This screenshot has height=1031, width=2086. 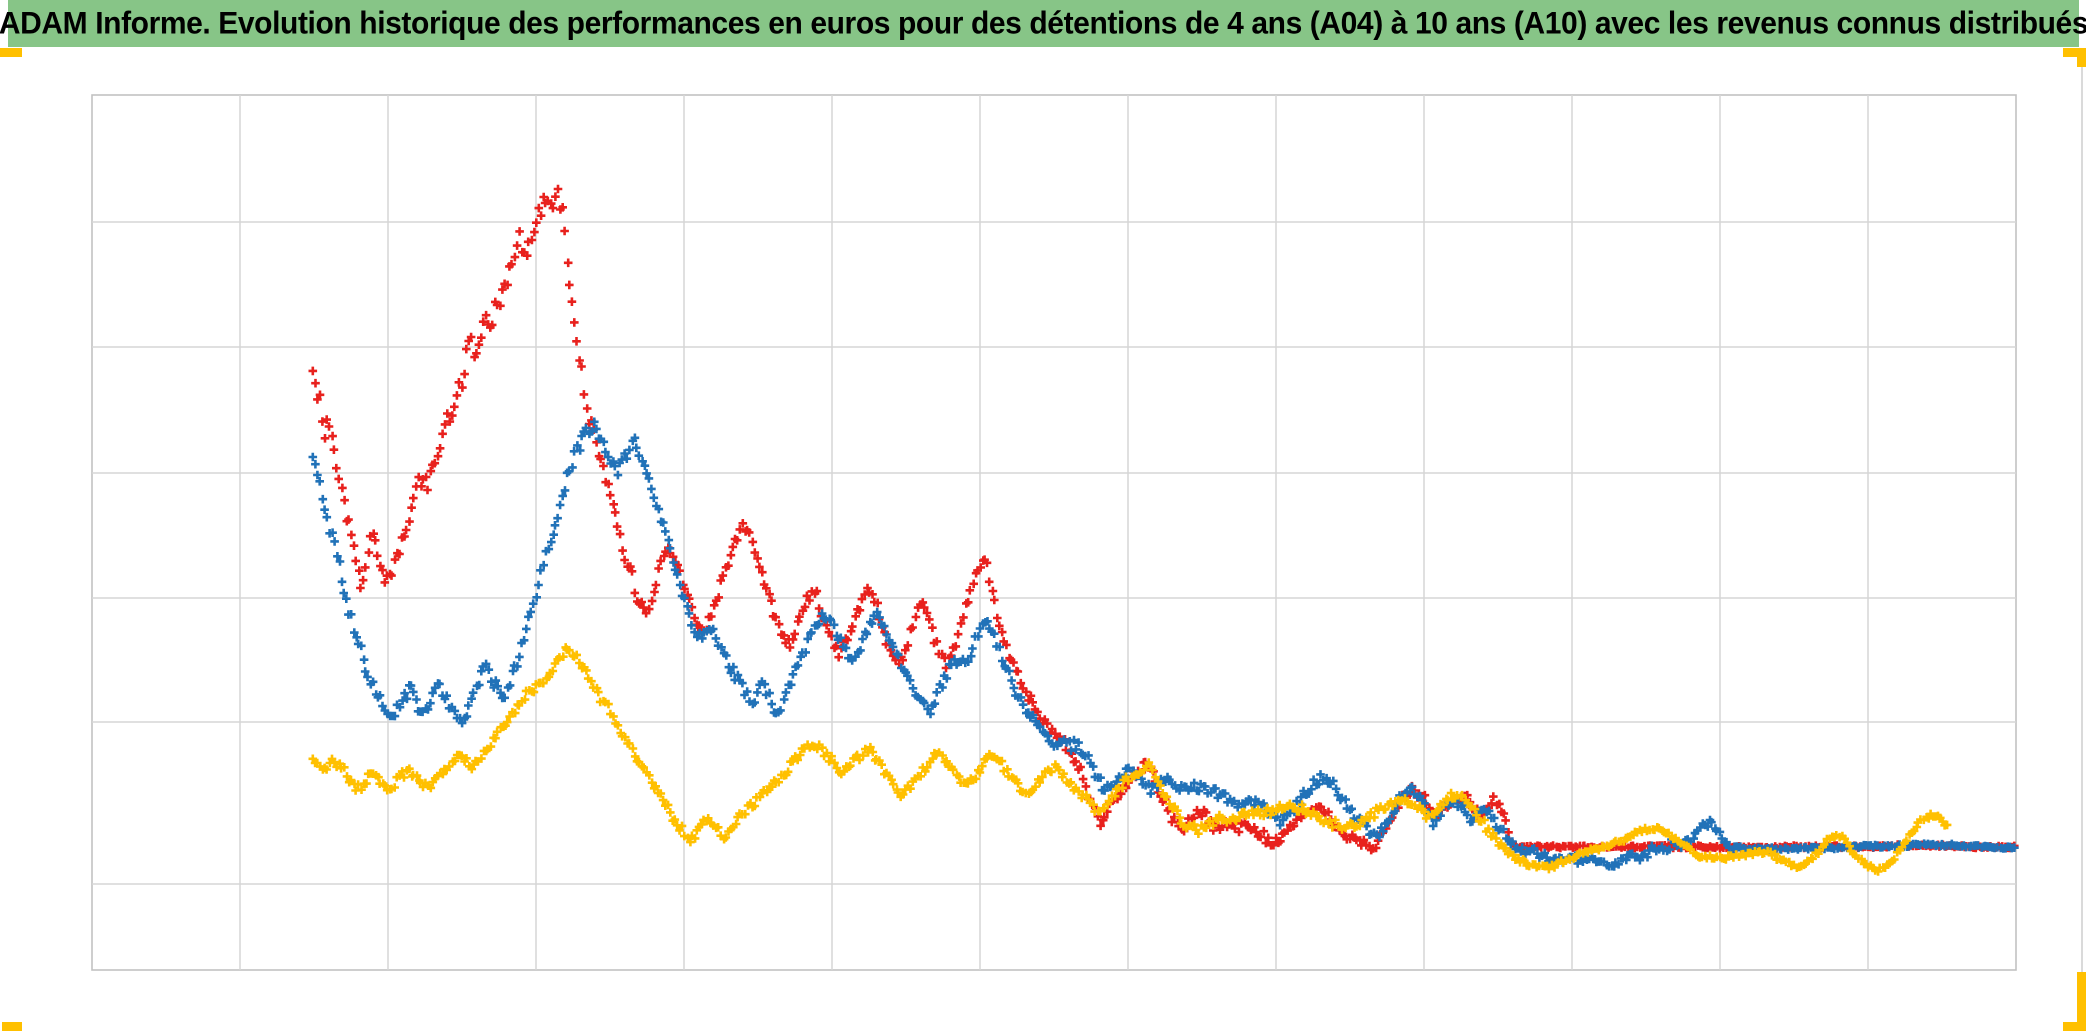 I want to click on top-right-corner-mark-h, so click(x=2074, y=52).